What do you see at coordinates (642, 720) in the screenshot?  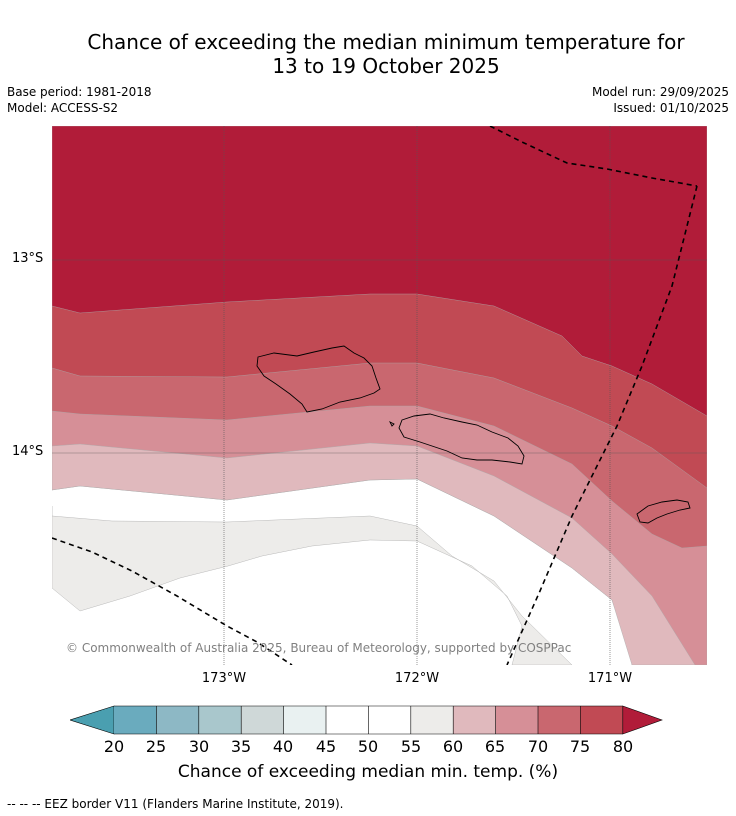 I see `colorbar-over` at bounding box center [642, 720].